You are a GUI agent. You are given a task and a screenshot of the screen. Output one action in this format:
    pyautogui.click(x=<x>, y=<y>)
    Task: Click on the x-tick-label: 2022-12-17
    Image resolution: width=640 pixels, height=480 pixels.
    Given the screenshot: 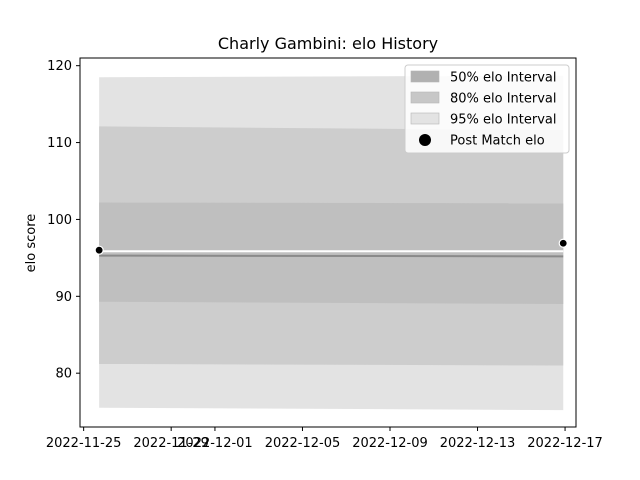 What is the action you would take?
    pyautogui.click(x=565, y=443)
    